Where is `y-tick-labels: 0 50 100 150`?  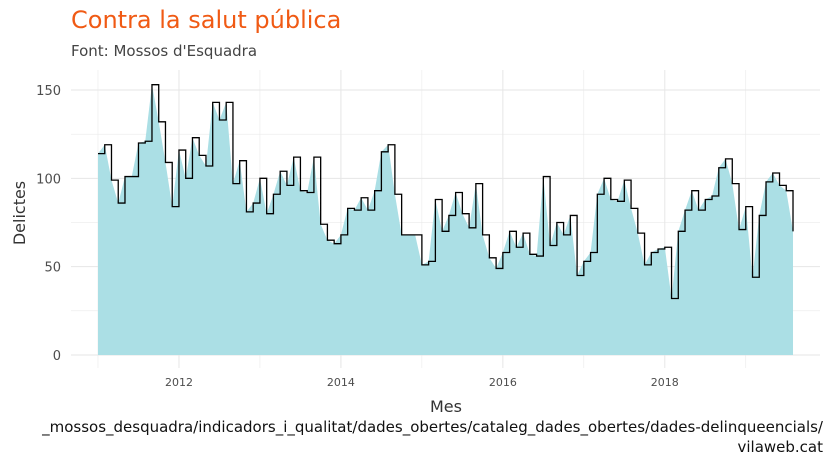 y-tick-labels: 0 50 100 150 is located at coordinates (48, 224).